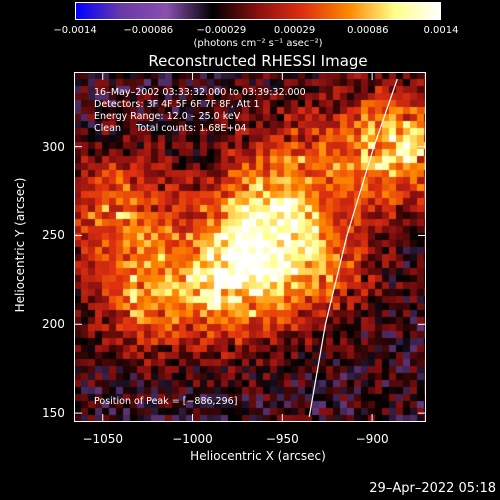  Describe the element at coordinates (53, 413) in the screenshot. I see `y-tick-label: 150` at that location.